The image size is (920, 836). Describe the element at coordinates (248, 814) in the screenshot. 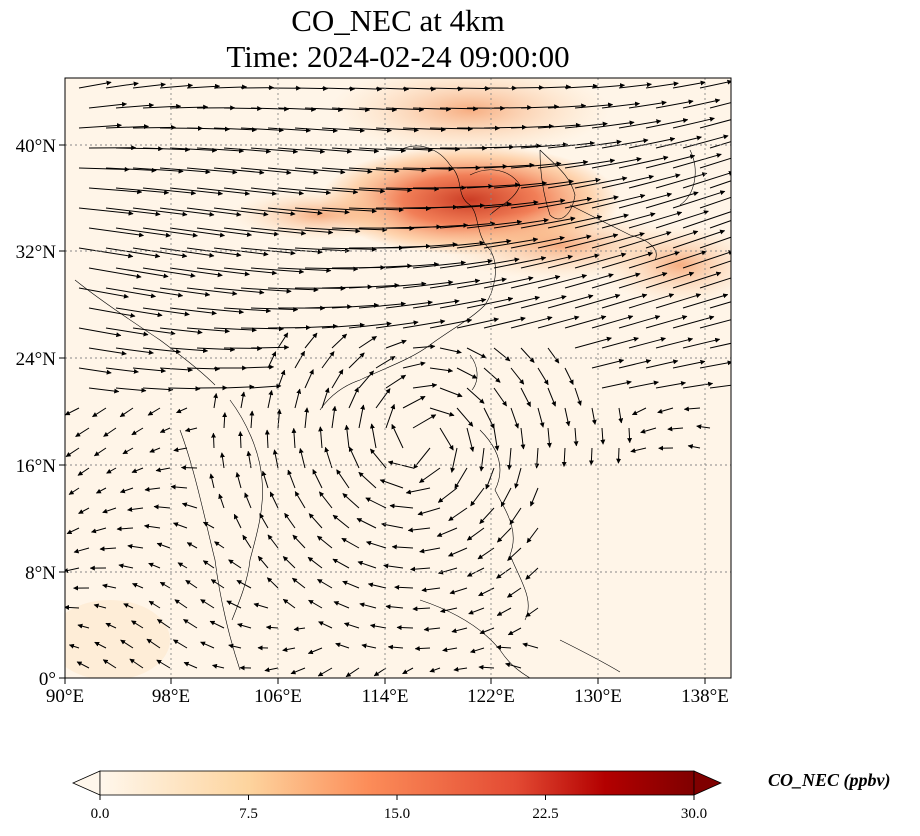

I see `colorbar-tick-label: 7.5` at that location.